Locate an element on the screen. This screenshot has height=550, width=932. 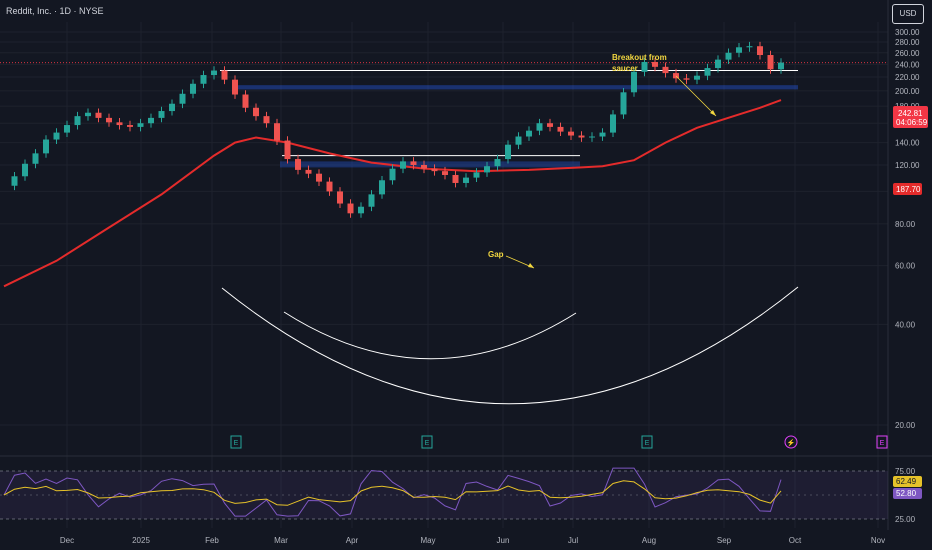
x-tick-label: Dec is located at coordinates (67, 540).